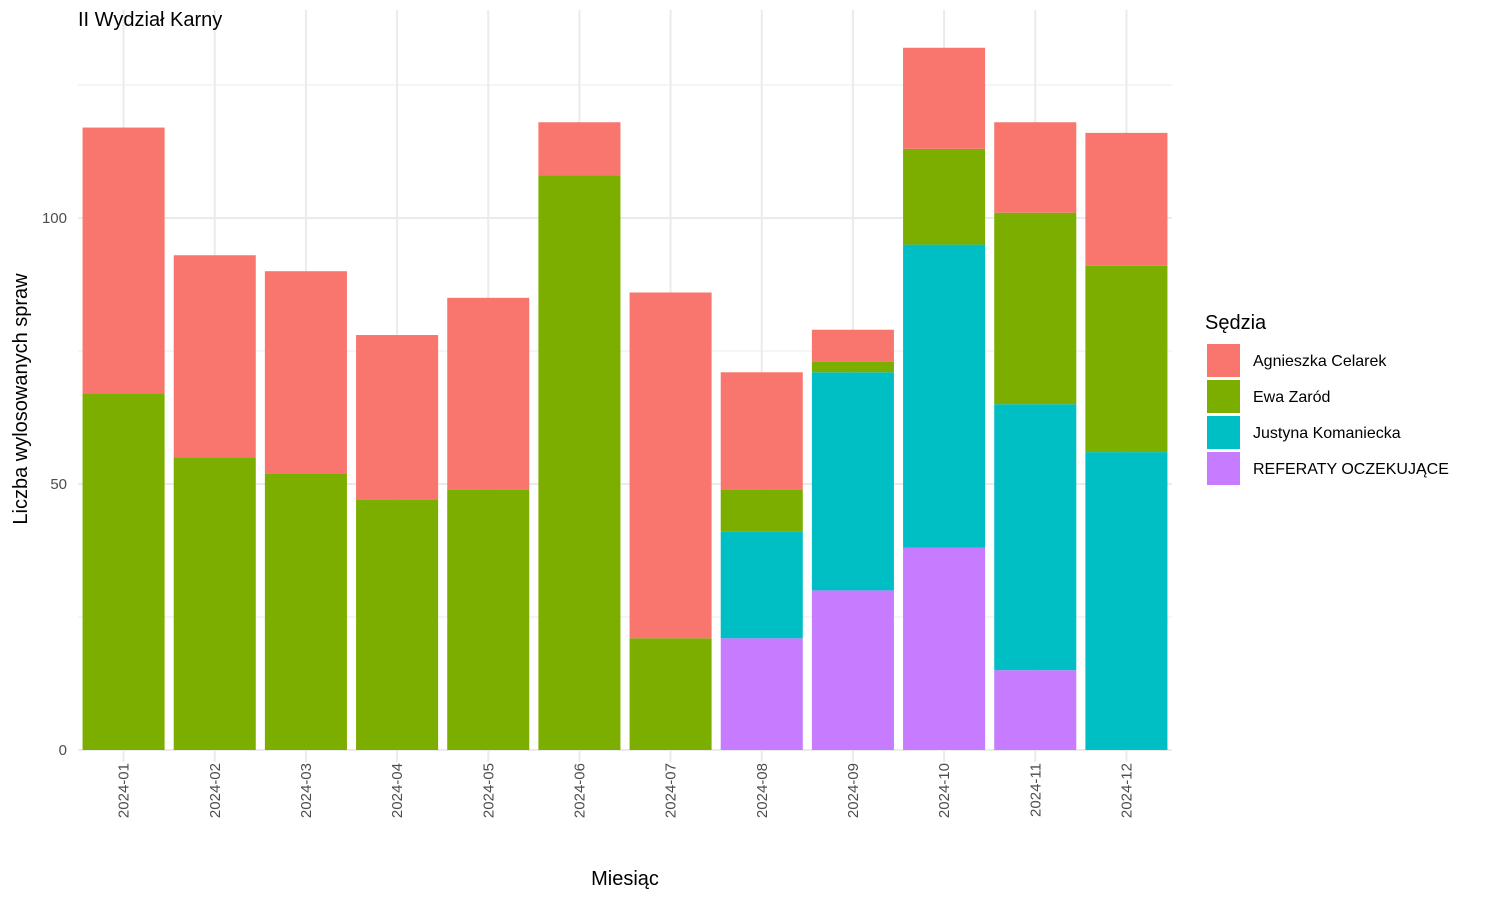  Describe the element at coordinates (1291, 397) in the screenshot. I see `legend-label: Ewa Zaród` at that location.